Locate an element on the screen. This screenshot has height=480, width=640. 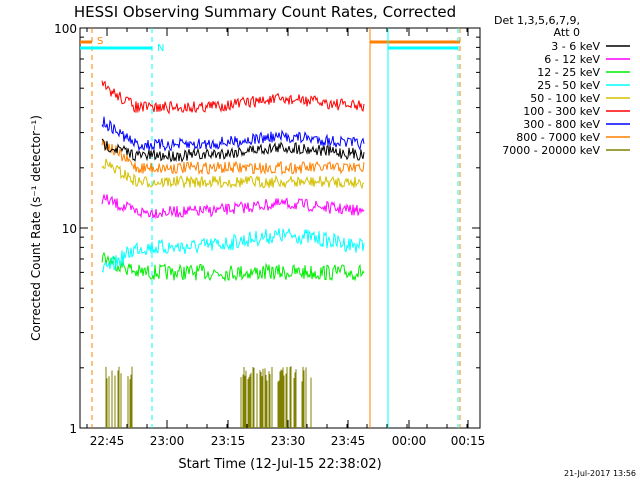
flag-label: N is located at coordinates (160, 48).